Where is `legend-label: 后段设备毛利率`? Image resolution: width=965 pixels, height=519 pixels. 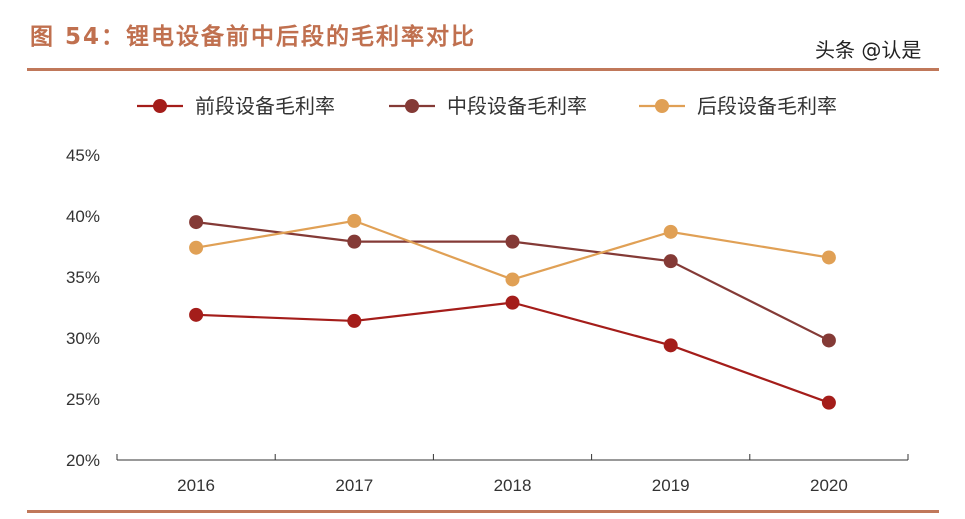
legend-label: 后段设备毛利率 is located at coordinates (767, 106).